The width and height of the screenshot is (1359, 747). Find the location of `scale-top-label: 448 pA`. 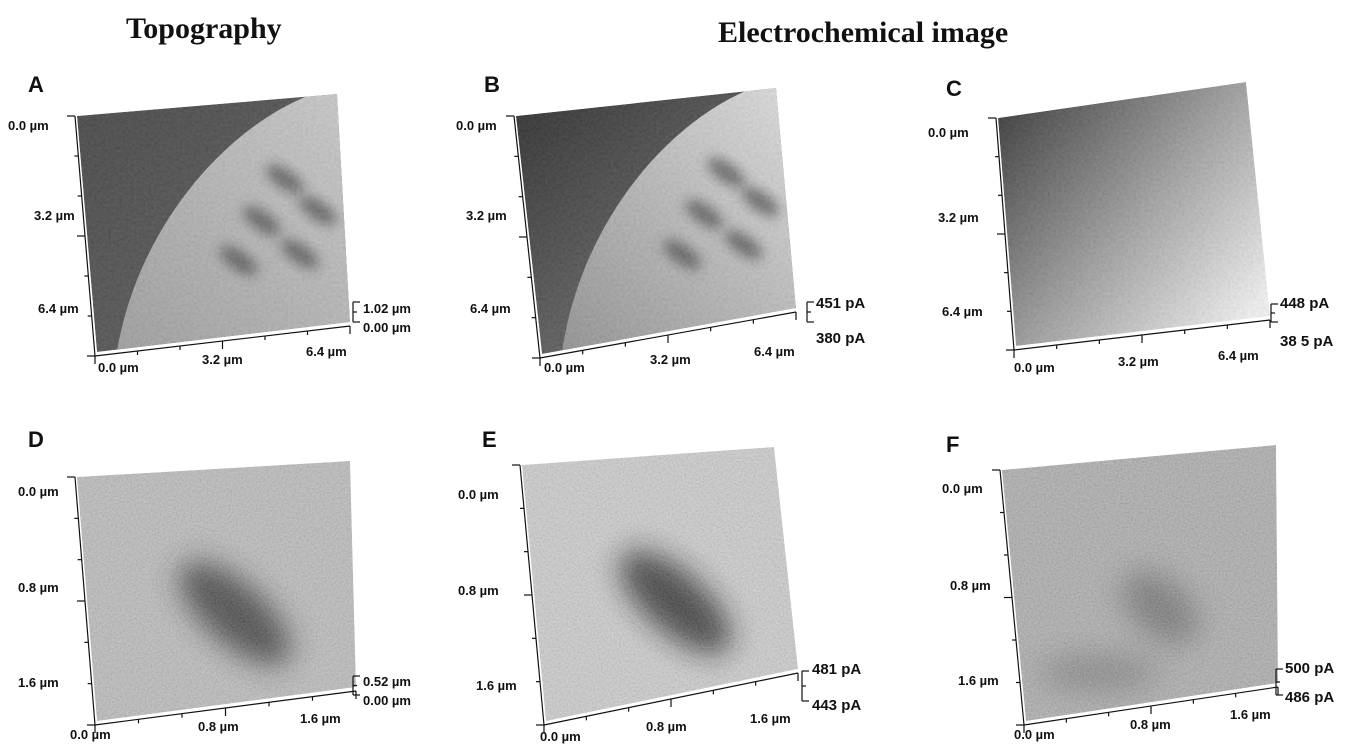

scale-top-label: 448 pA is located at coordinates (1305, 303).